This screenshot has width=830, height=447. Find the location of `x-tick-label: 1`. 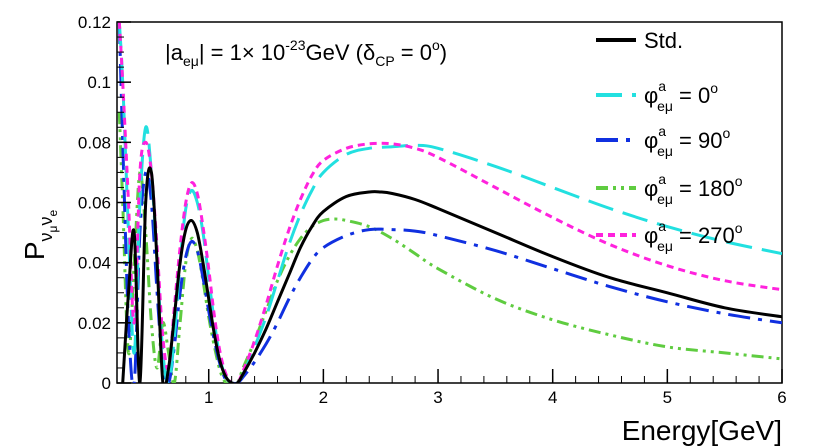

x-tick-label: 1 is located at coordinates (208, 397).